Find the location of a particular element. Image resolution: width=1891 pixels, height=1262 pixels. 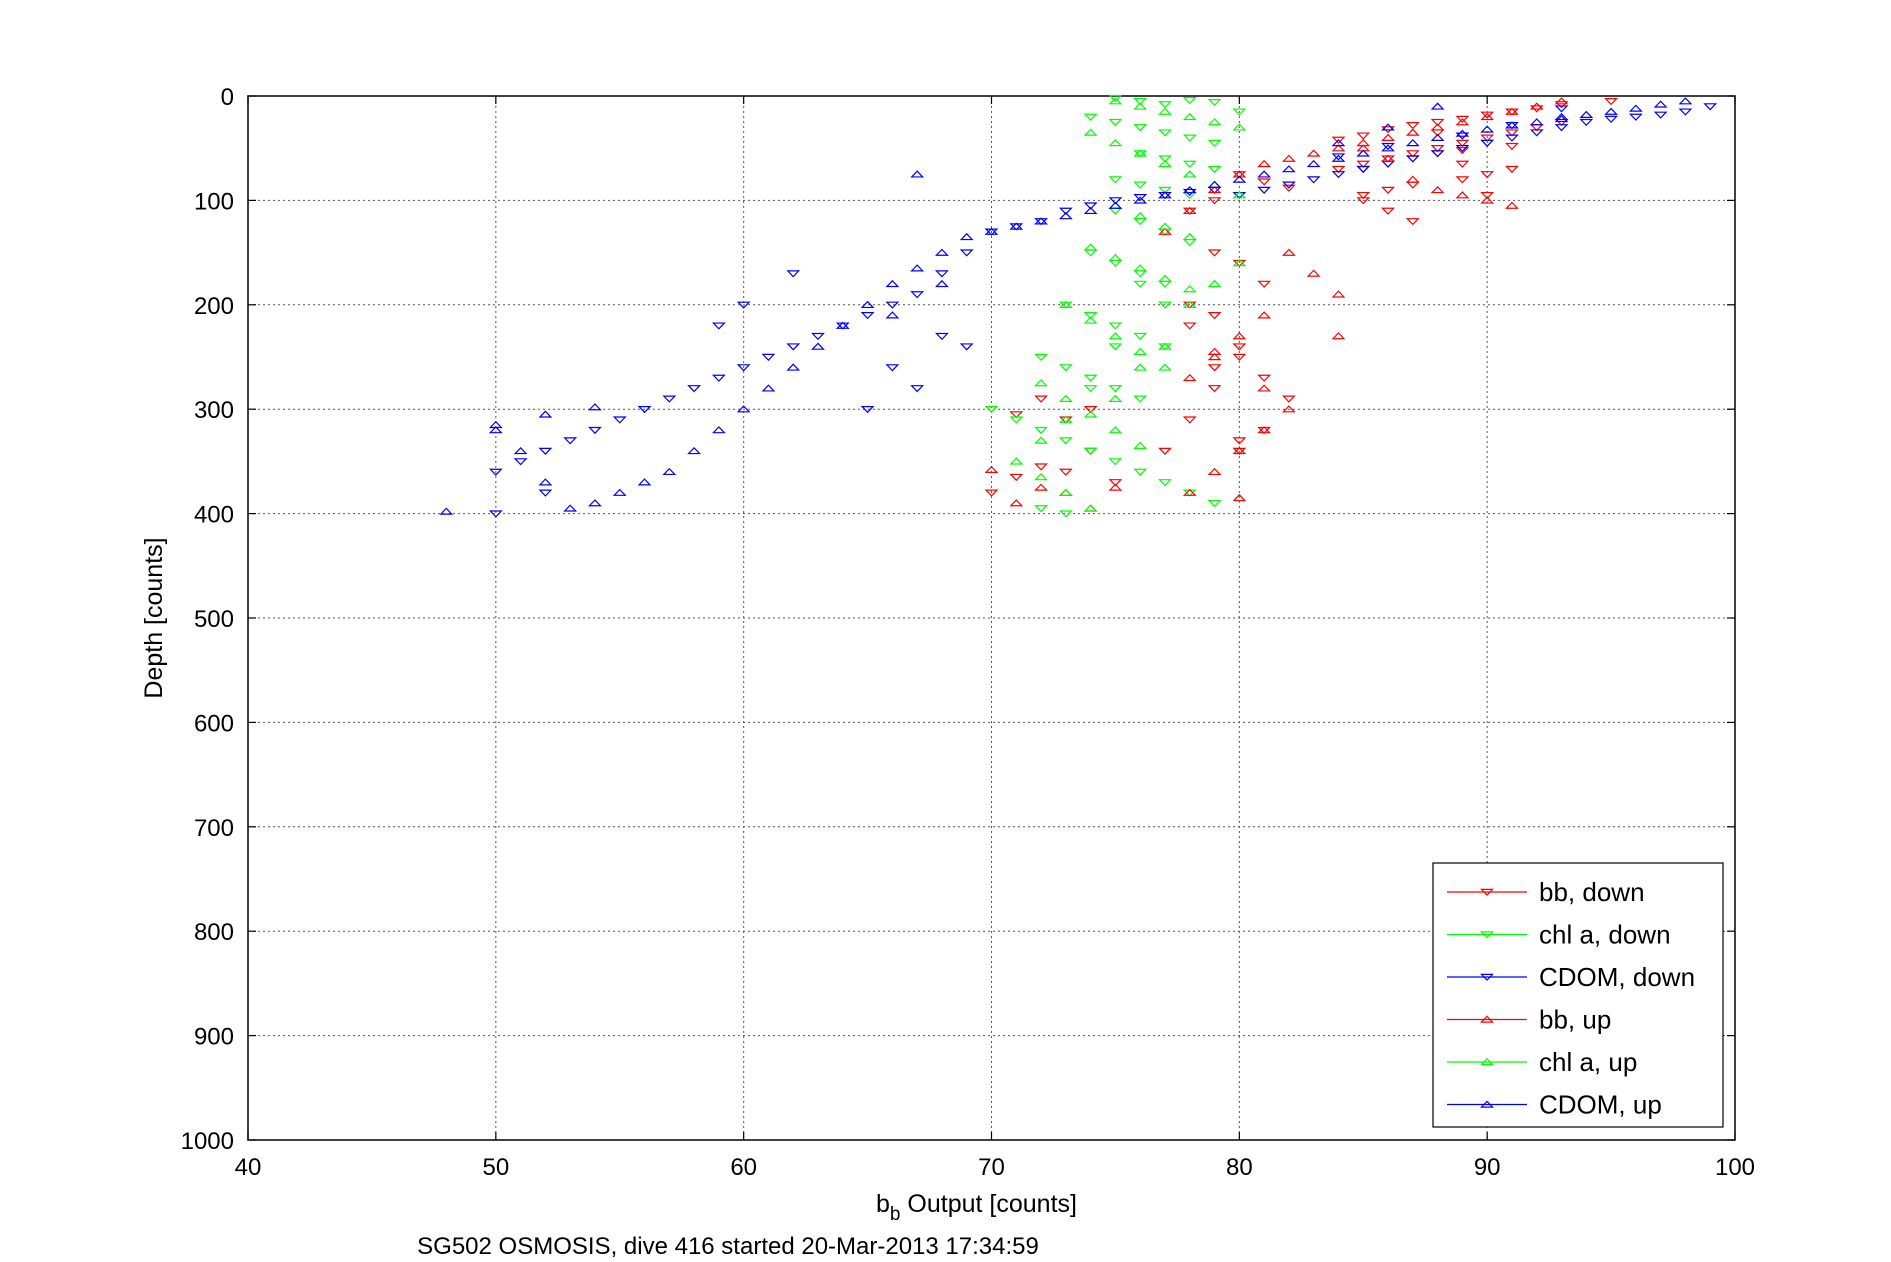

x-axis-label-main: b is located at coordinates (883, 1204).